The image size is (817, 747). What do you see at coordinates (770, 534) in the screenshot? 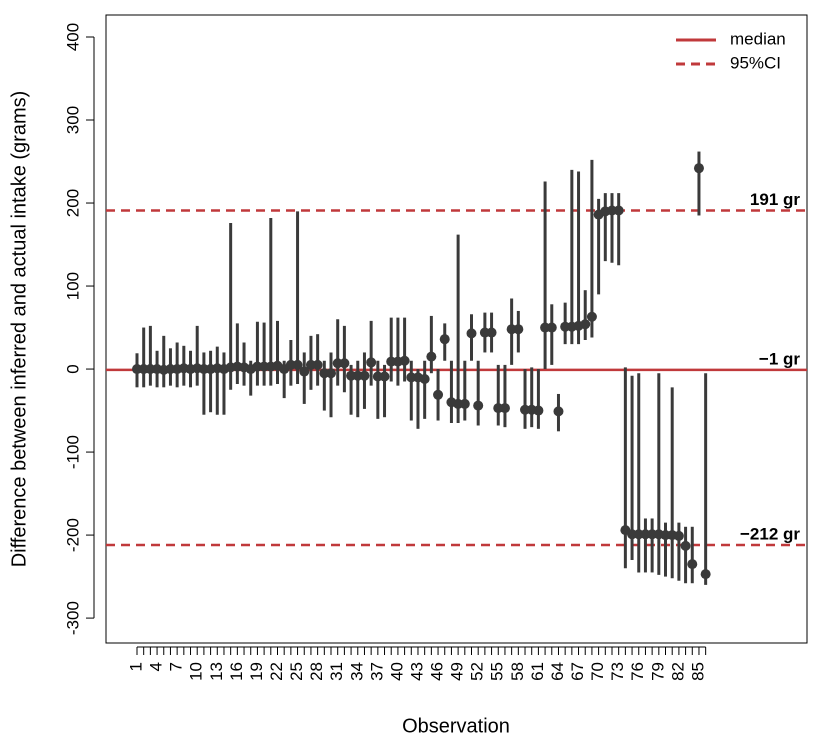
I see `reference-label: −212 gr` at bounding box center [770, 534].